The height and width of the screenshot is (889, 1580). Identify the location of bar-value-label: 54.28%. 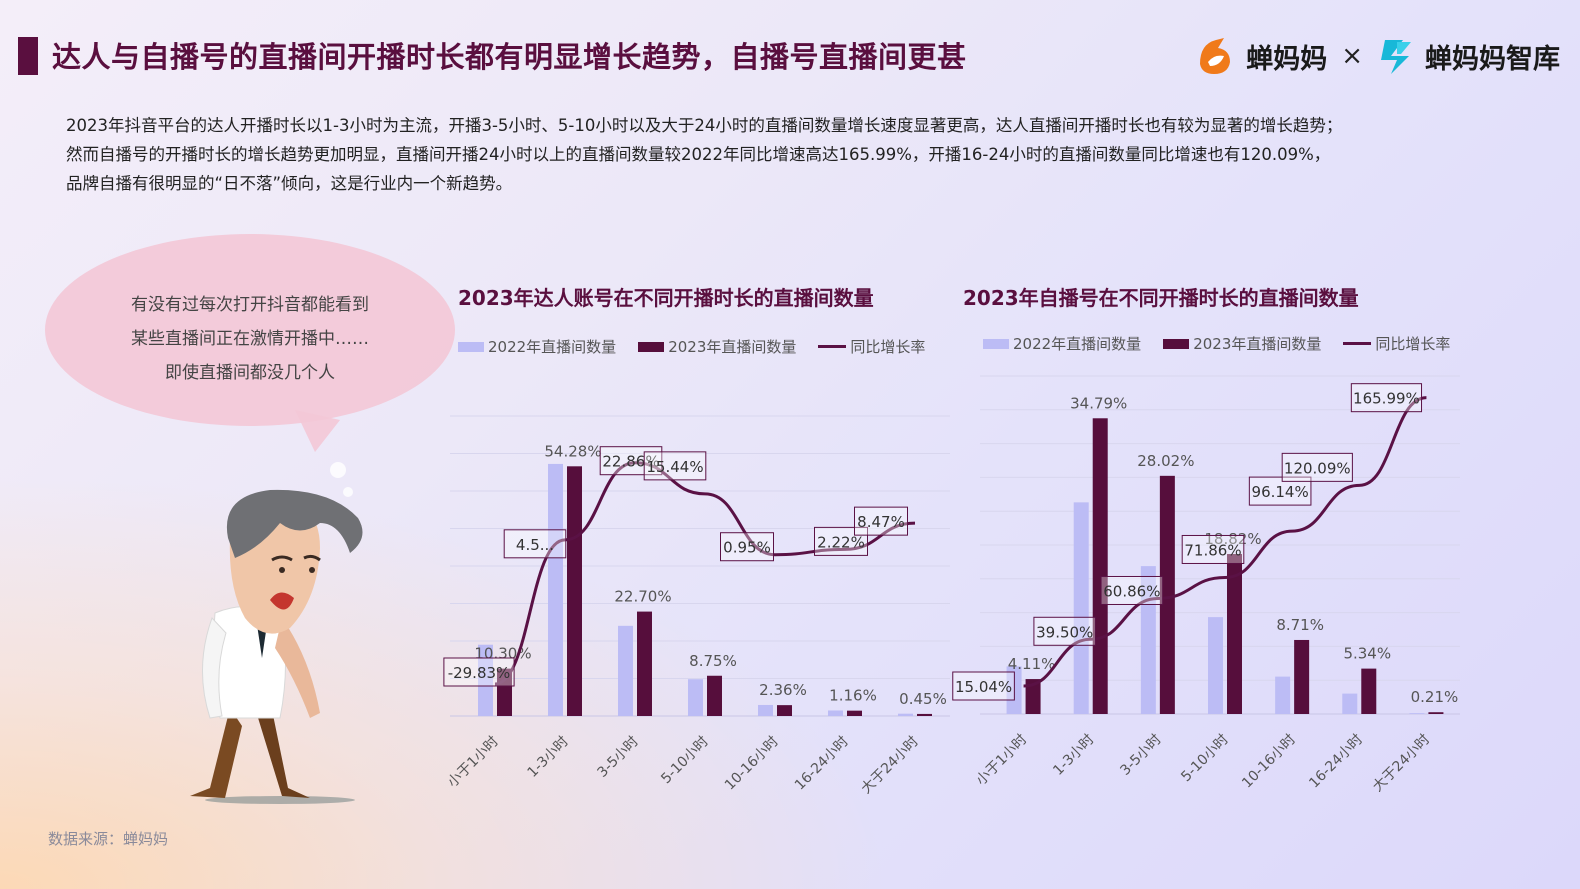
(572, 451).